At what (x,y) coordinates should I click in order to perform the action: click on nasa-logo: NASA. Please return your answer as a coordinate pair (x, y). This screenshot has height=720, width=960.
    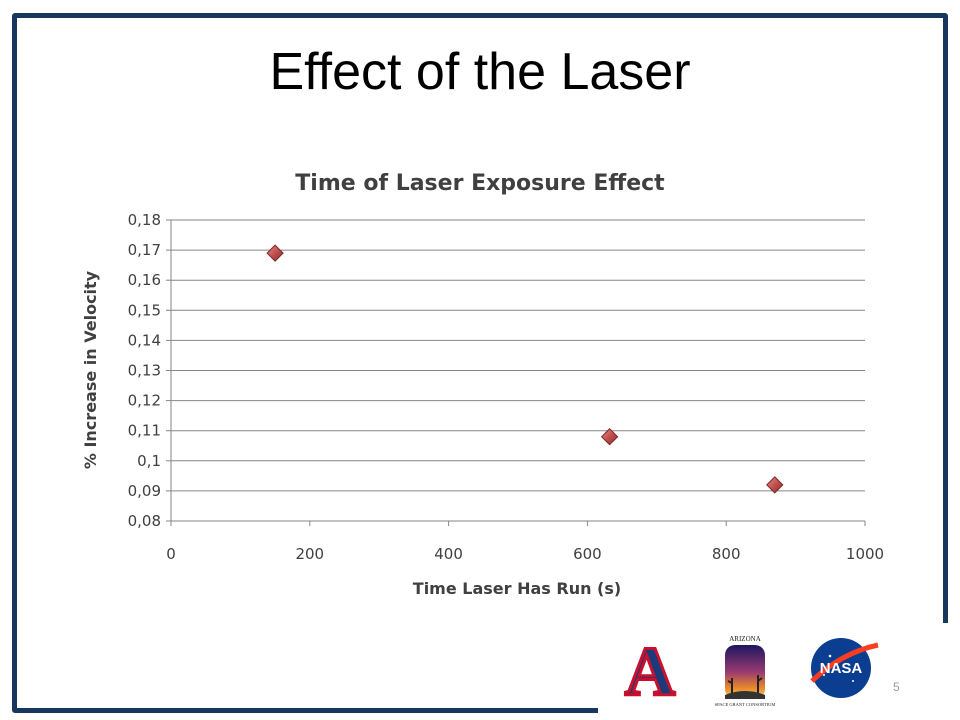
    Looking at the image, I should click on (844, 668).